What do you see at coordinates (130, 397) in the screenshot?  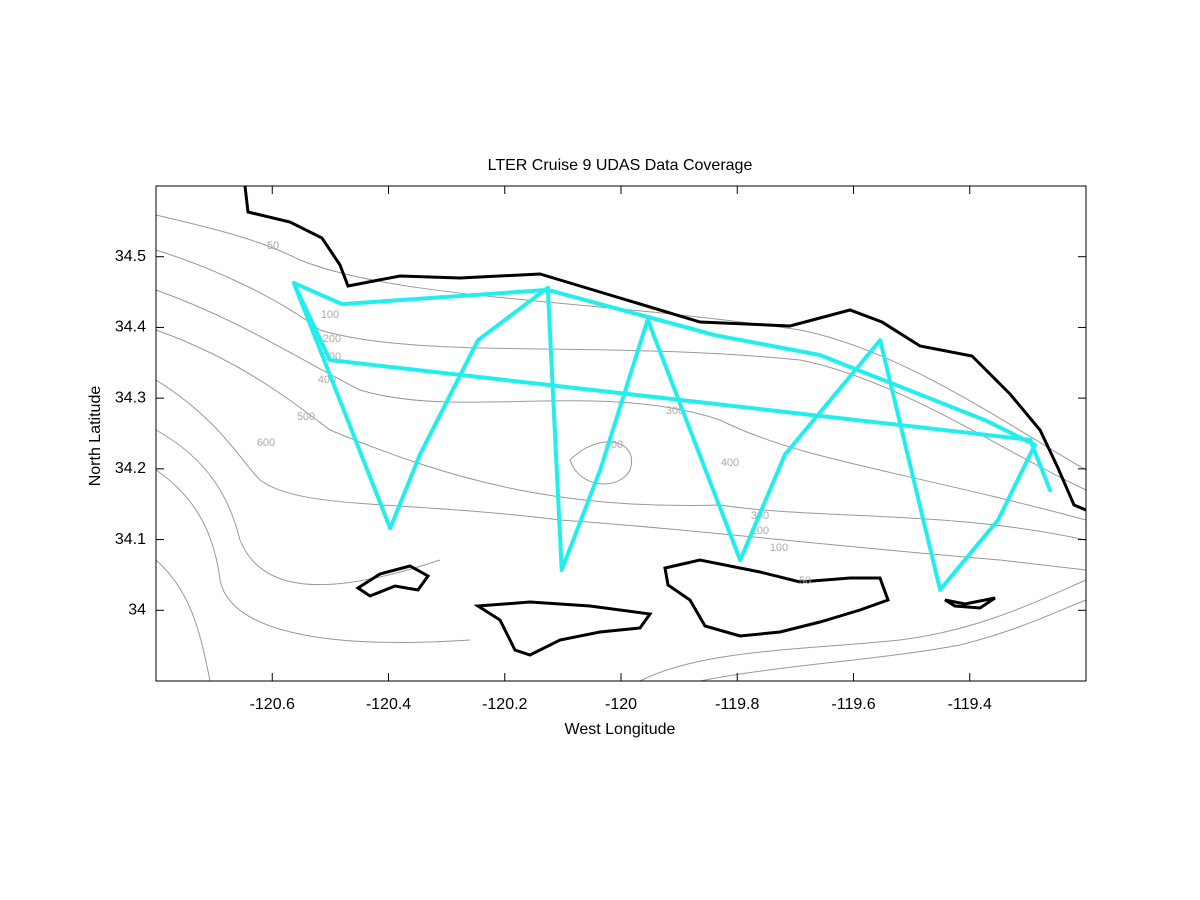 I see `y-tick-label: 34.3` at bounding box center [130, 397].